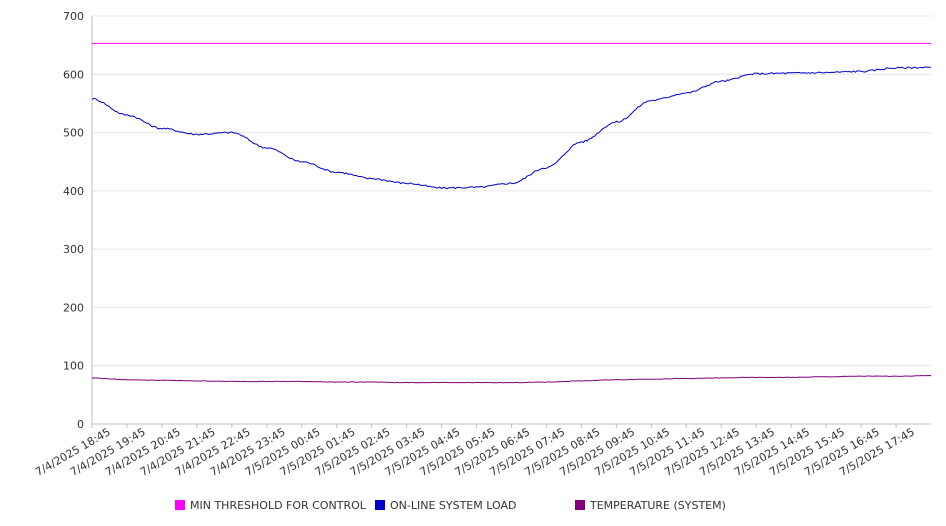 This screenshot has width=946, height=526. Describe the element at coordinates (73, 249) in the screenshot. I see `y-tick-label: 300` at that location.